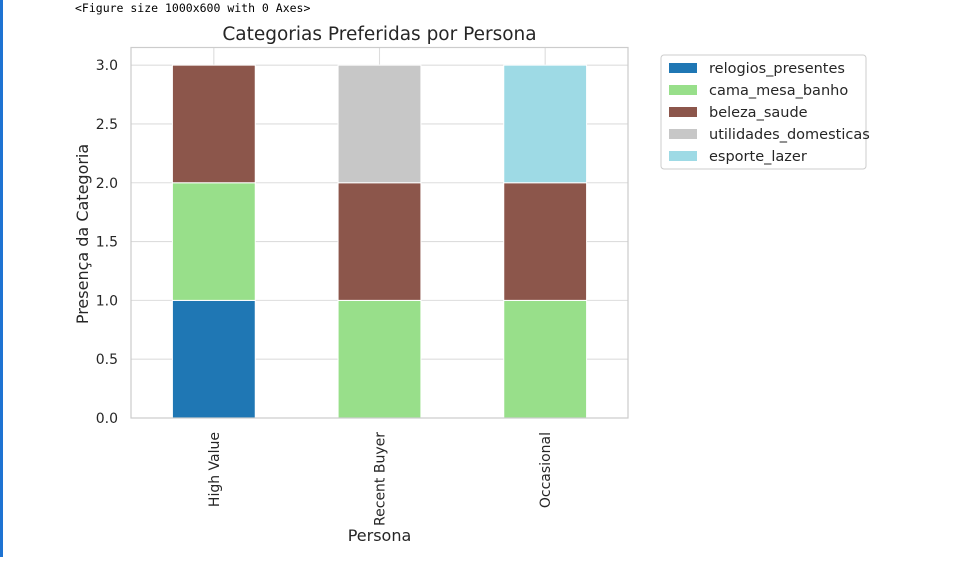 This screenshot has width=960, height=563. I want to click on legend-label: utilidades_domesticas, so click(789, 135).